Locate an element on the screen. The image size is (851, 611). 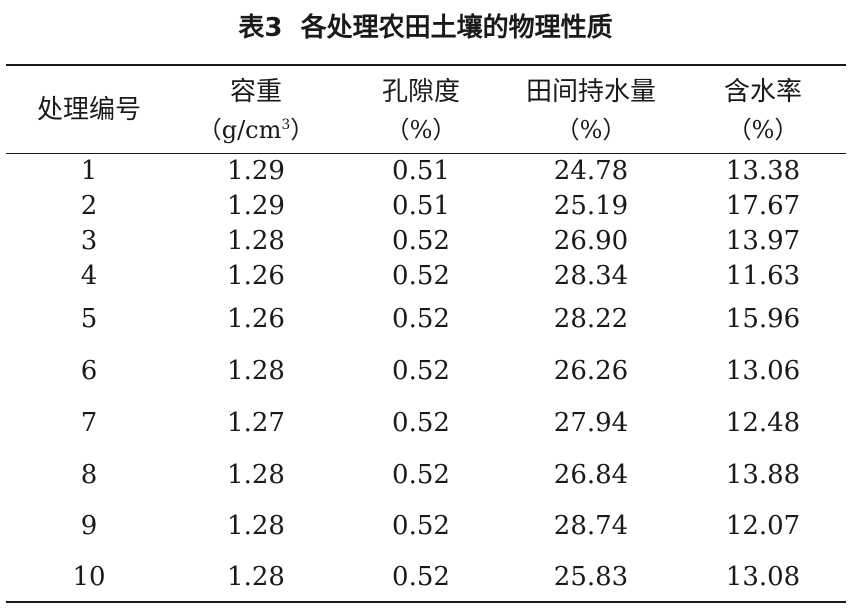
cell-treatment-id: 5 is located at coordinates (89, 319).